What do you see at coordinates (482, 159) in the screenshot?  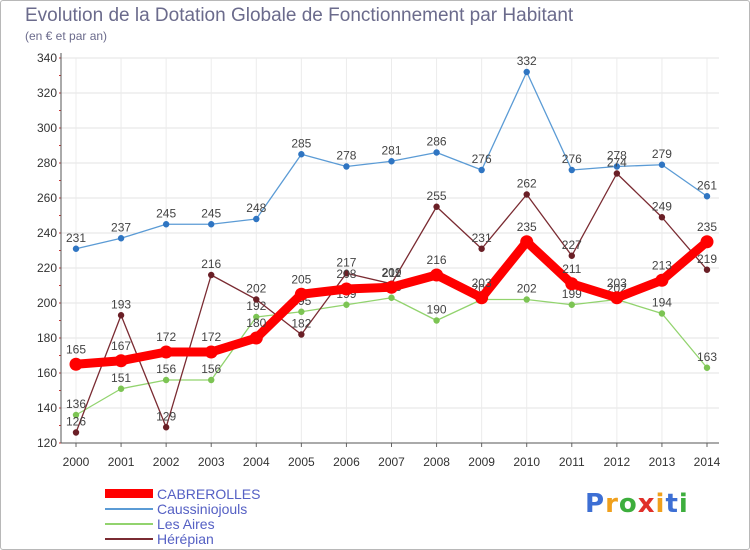 I see `data-label-caussiniojouls: 276` at bounding box center [482, 159].